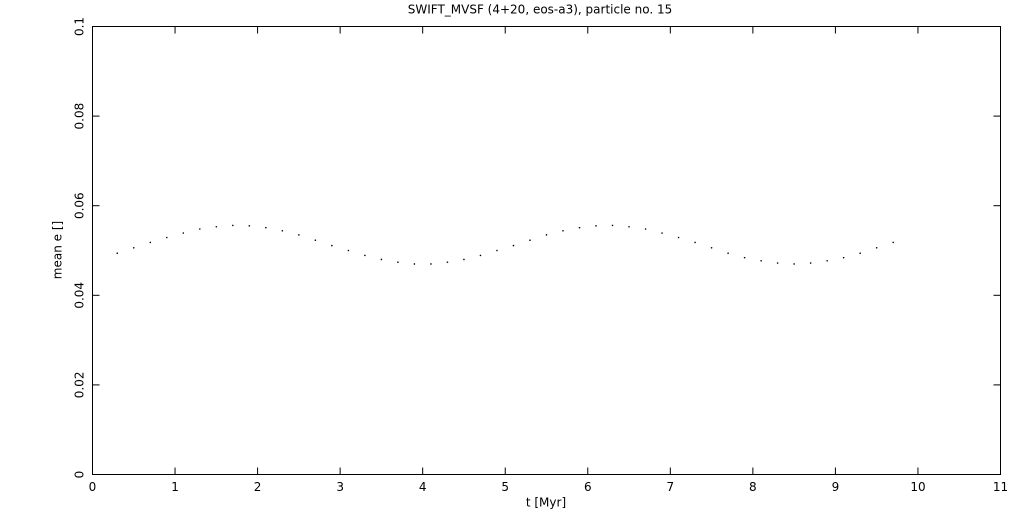  What do you see at coordinates (836, 487) in the screenshot?
I see `x-tick-label: 9` at bounding box center [836, 487].